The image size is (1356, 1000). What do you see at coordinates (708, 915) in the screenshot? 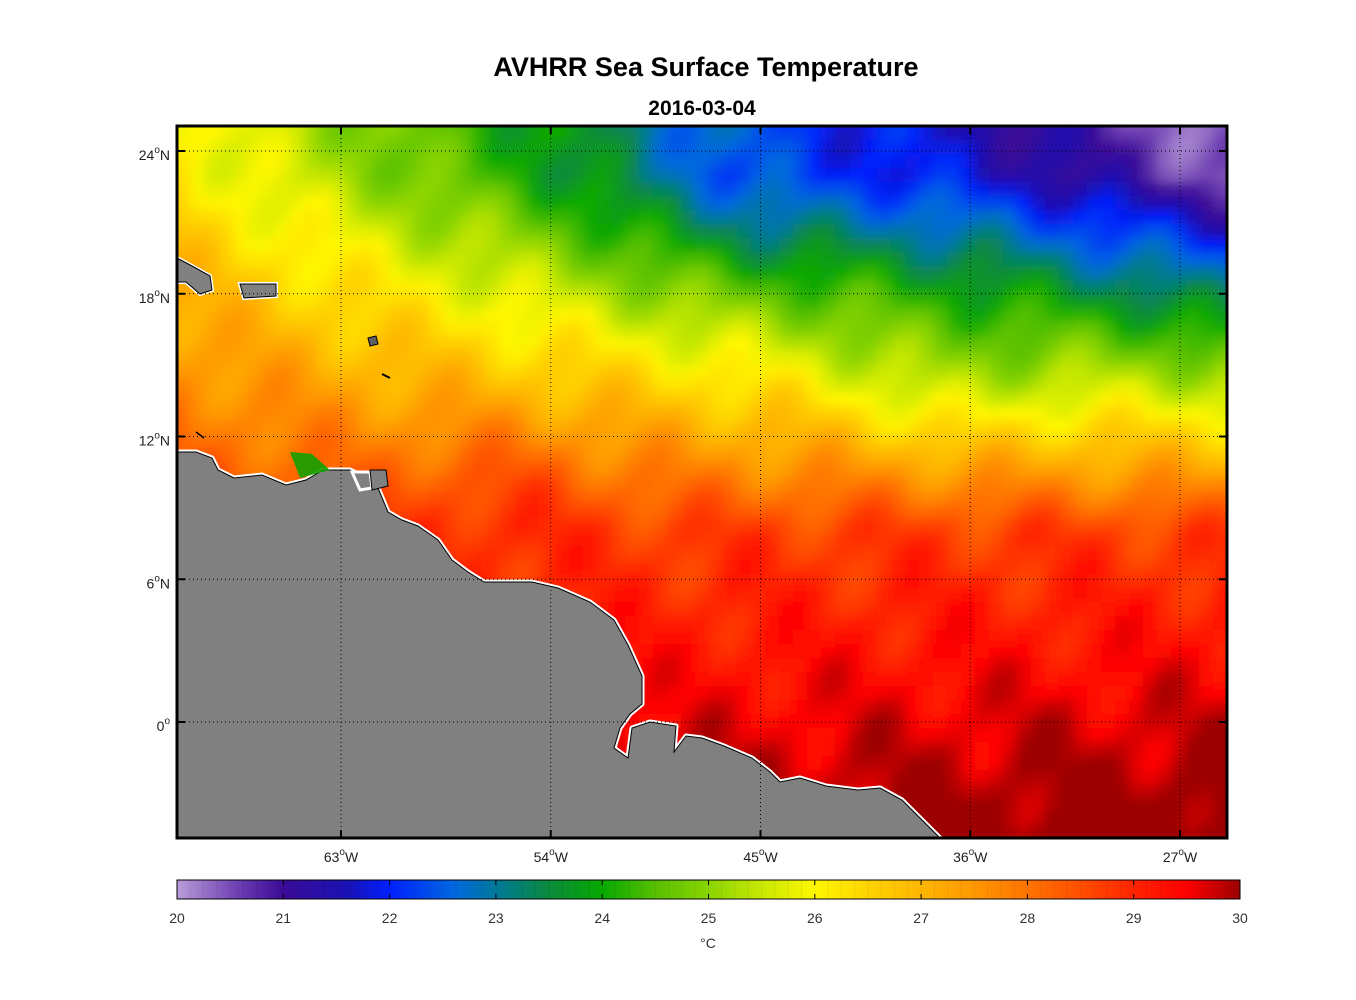
I see `colorbar: 20 21 22 23 24 25 26 27 28 29 30 °C` at bounding box center [708, 915].